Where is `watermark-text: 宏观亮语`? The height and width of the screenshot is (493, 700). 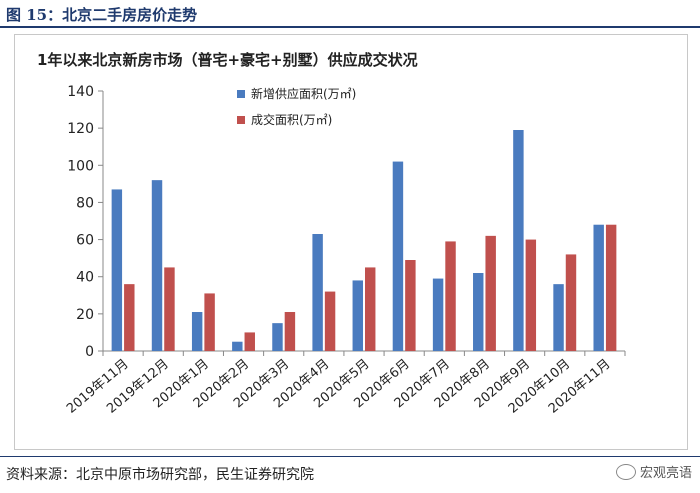
watermark-text: 宏观亮语 is located at coordinates (665, 473).